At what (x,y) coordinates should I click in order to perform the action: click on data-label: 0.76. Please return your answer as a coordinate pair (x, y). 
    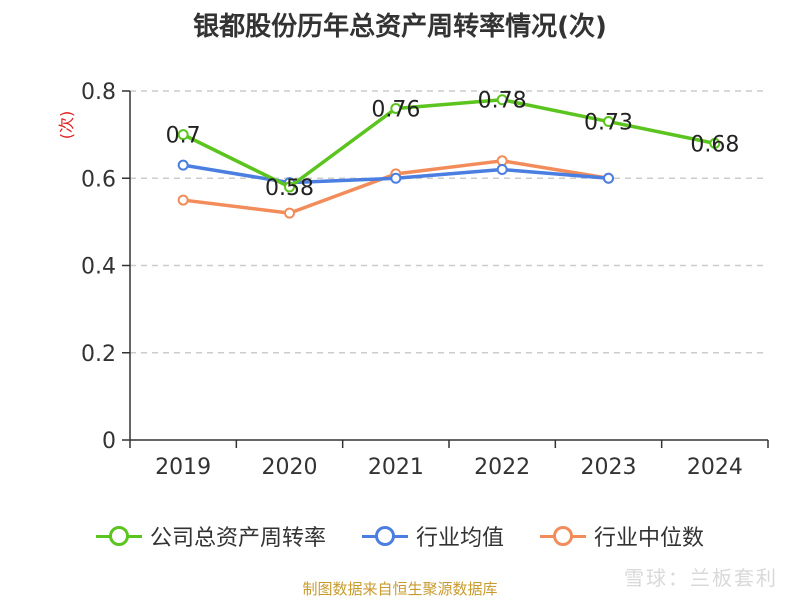
    Looking at the image, I should click on (395, 109).